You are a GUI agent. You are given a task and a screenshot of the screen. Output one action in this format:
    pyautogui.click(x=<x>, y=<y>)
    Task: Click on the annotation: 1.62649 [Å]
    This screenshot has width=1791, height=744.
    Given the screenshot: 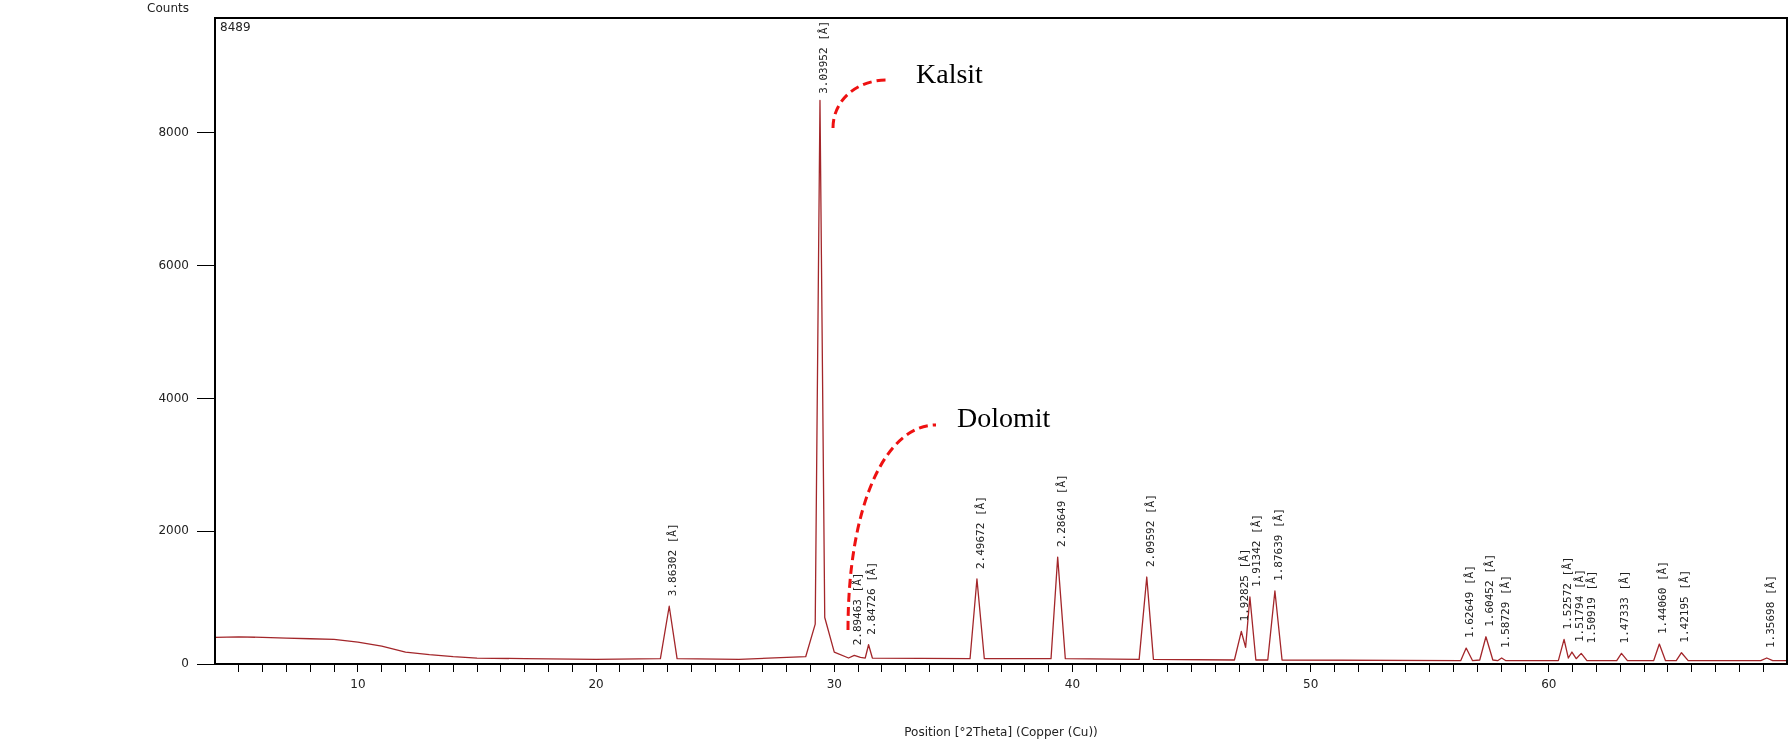 What is the action you would take?
    pyautogui.click(x=1470, y=602)
    